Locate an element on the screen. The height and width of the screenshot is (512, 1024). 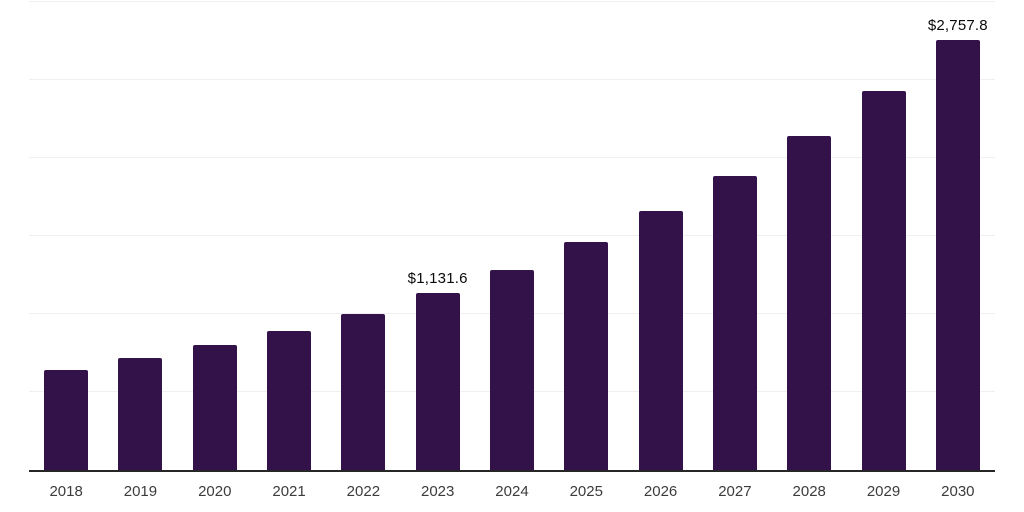
bar-2026 is located at coordinates (660, 340).